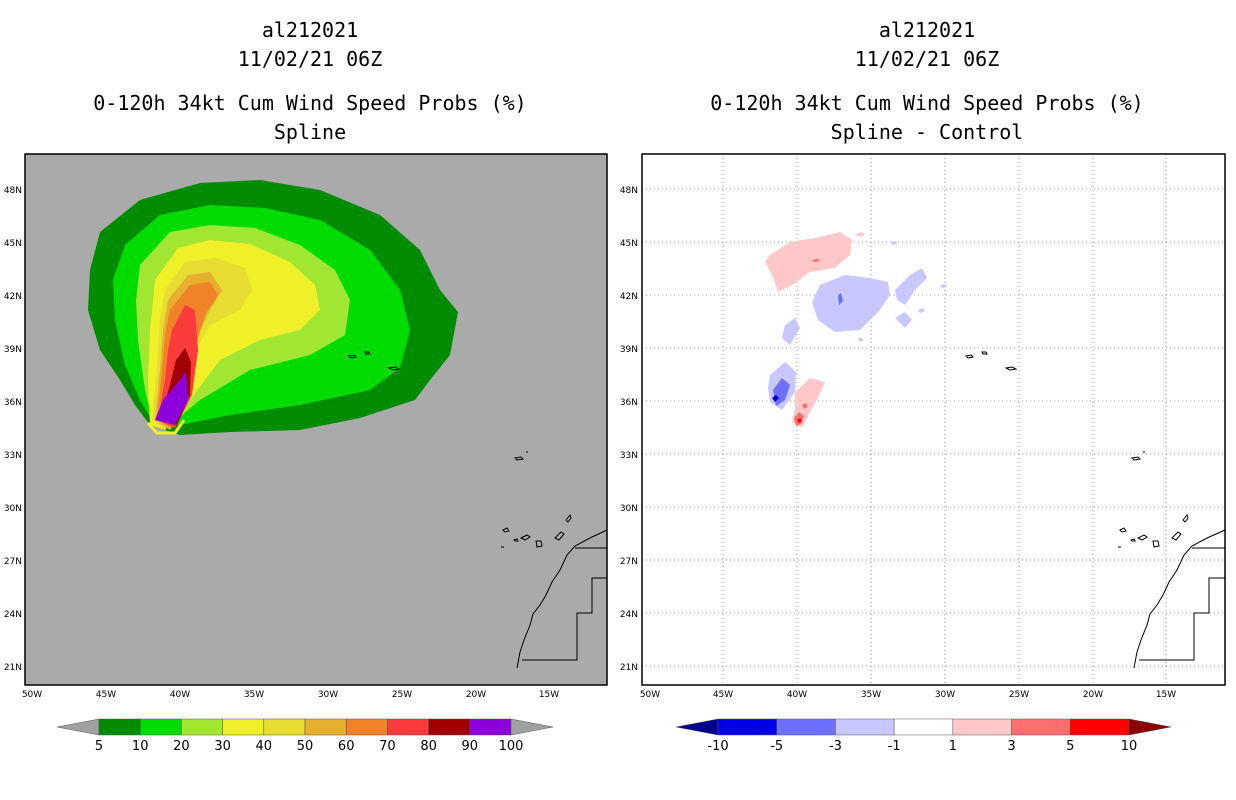  Describe the element at coordinates (908, 695) in the screenshot. I see `right-lon-axis: 50W 45W 40W 35W 30W 25W 20W 15W` at that location.